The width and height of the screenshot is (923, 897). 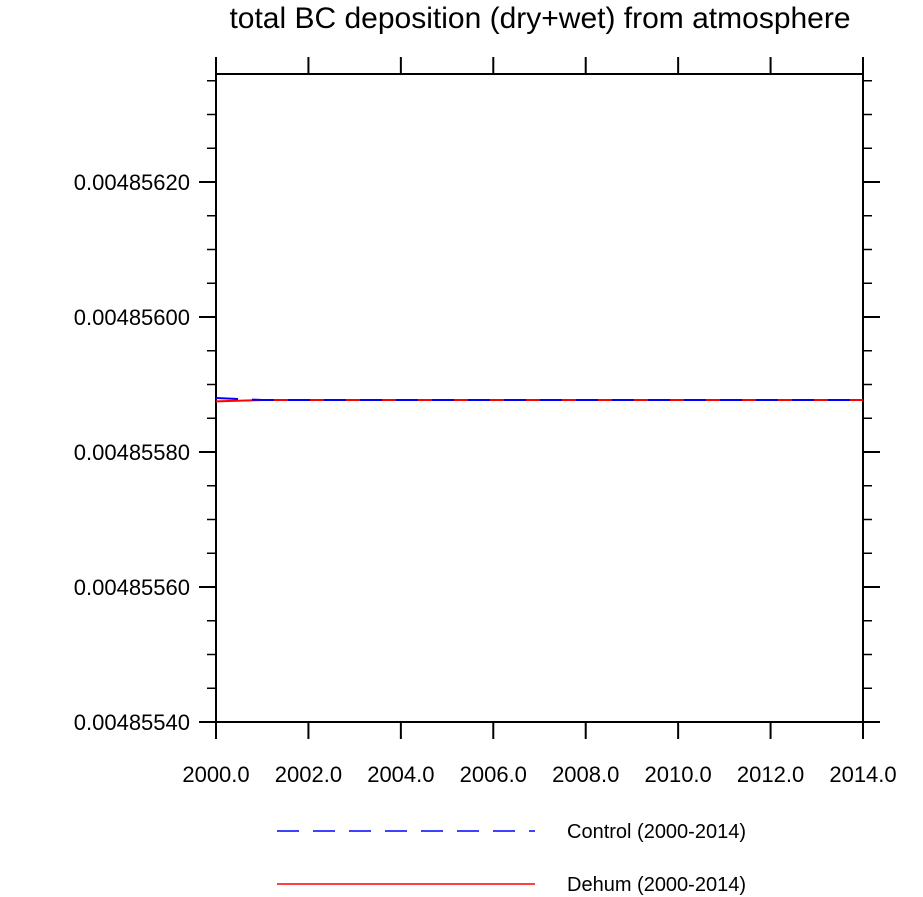 What do you see at coordinates (215, 774) in the screenshot?
I see `x-tick-label: 2000.0` at bounding box center [215, 774].